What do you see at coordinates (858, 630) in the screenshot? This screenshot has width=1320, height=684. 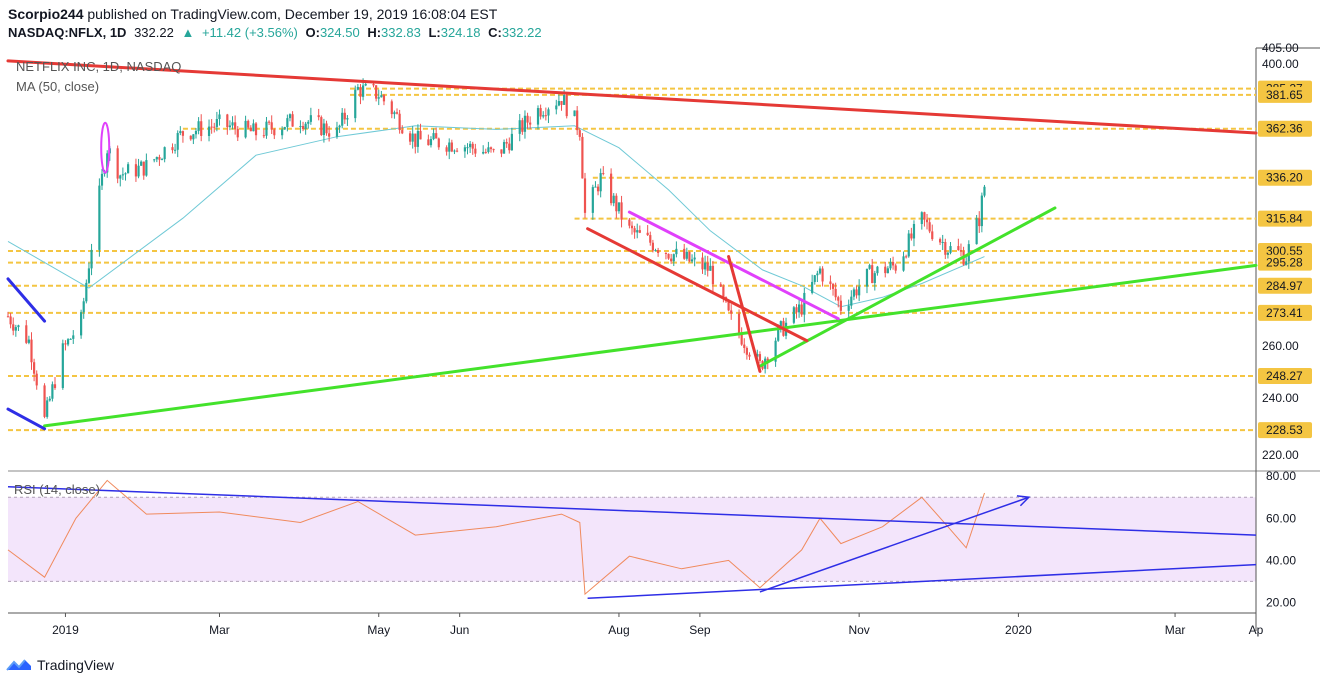 I see `time-tick-label: Nov` at bounding box center [858, 630].